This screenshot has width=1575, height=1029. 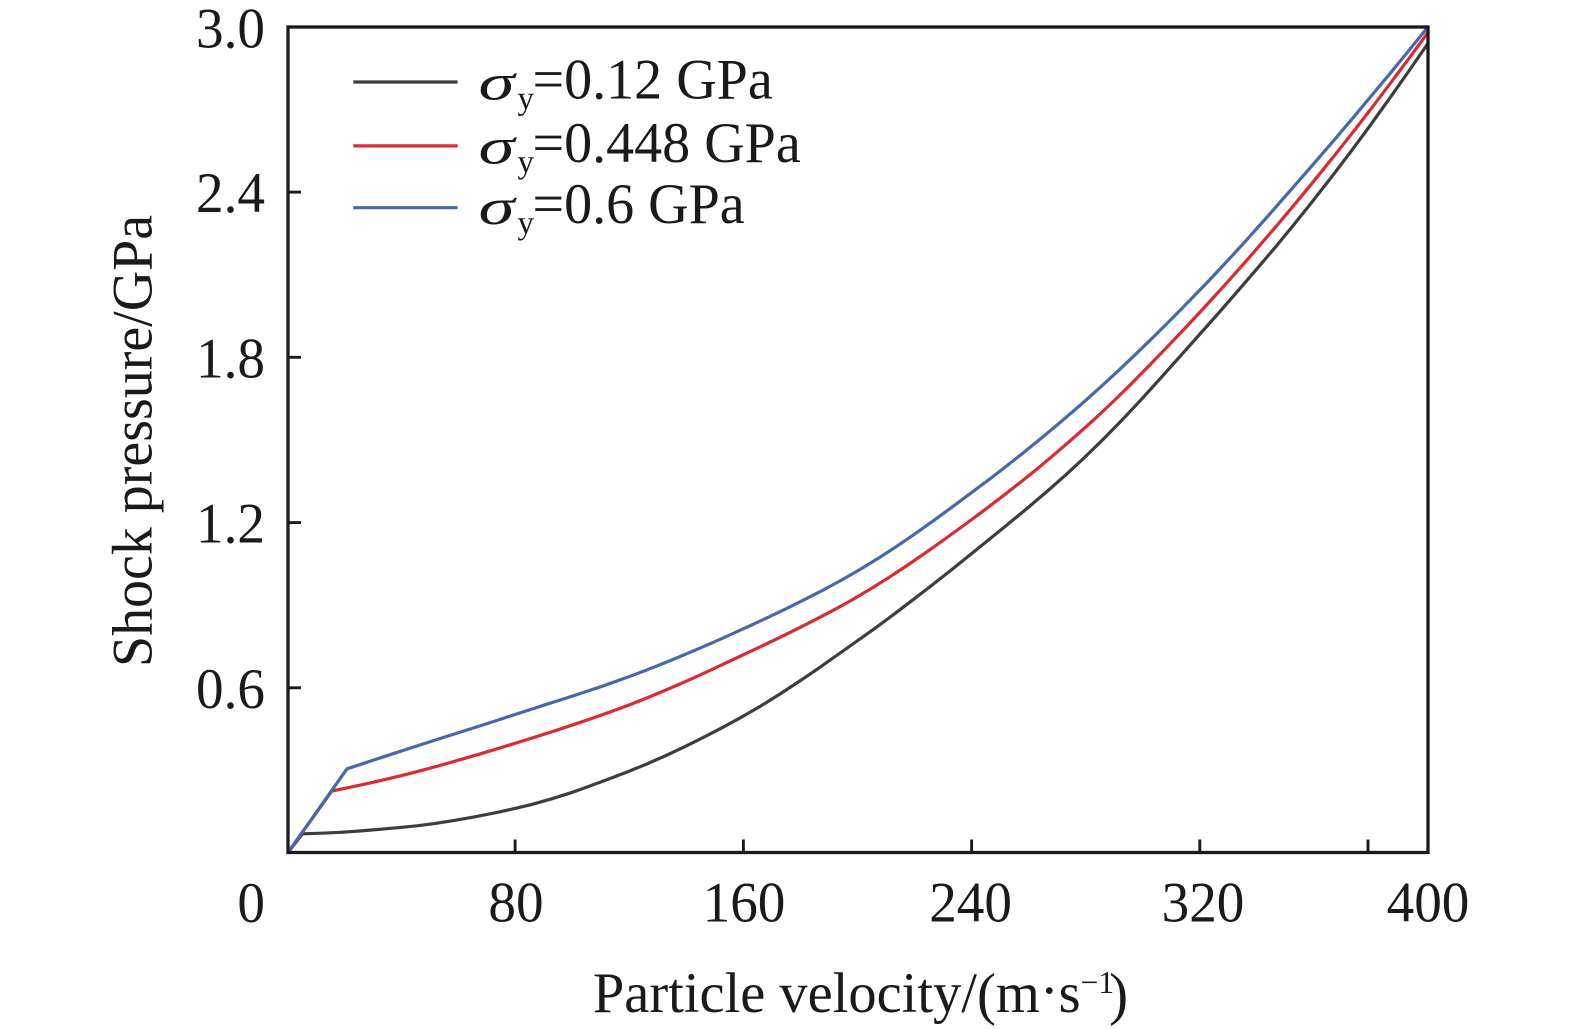 I want to click on svg-text: 240, so click(x=970, y=903).